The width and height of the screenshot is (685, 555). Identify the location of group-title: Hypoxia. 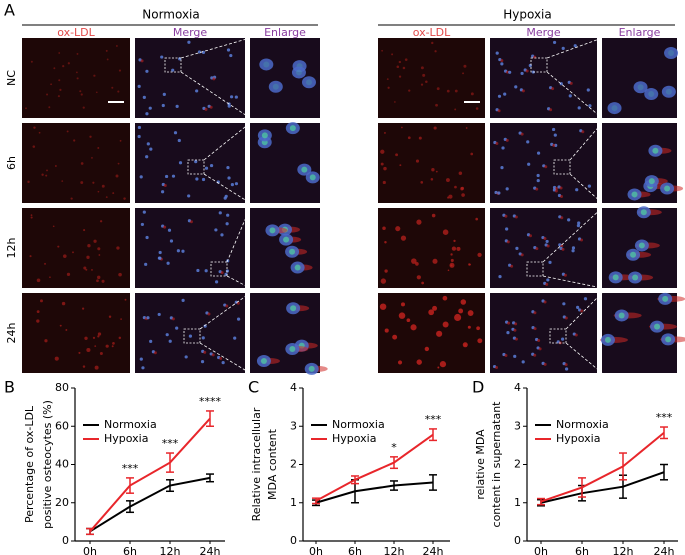
(527, 15).